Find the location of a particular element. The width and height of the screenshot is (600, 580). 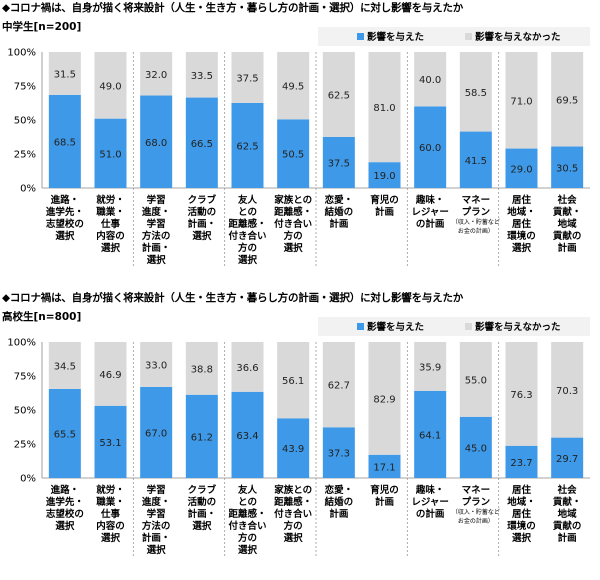

x-tick-label: 就労・職業・仕事内容の選択 is located at coordinates (110, 514).